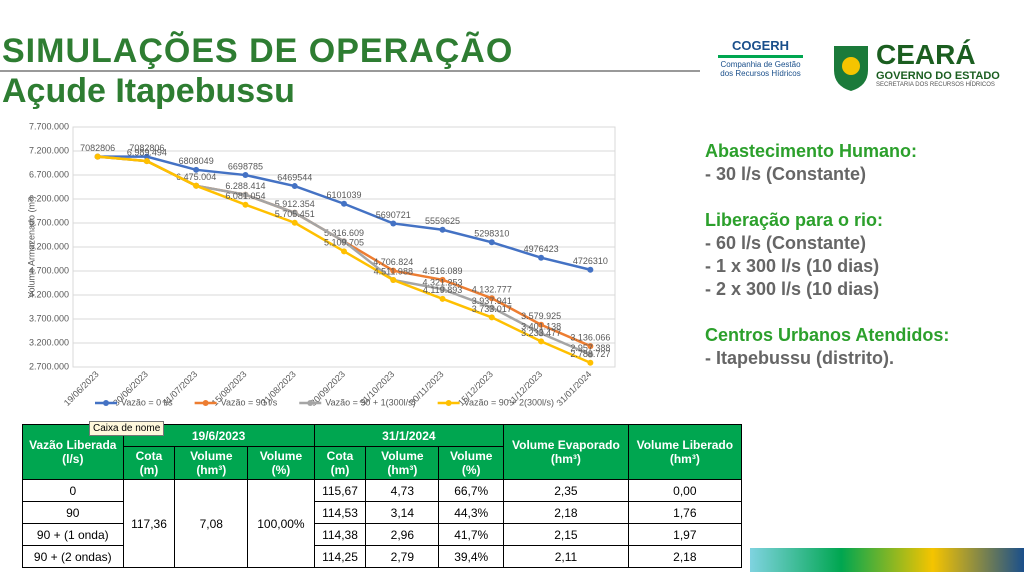 This screenshot has width=1024, height=572. I want to click on data-label: 6.081.054, so click(245, 196).